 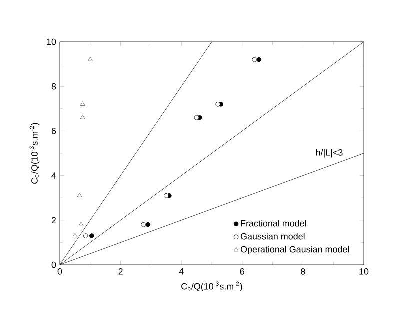 I want to click on x-tick-label: 6, so click(x=242, y=271).